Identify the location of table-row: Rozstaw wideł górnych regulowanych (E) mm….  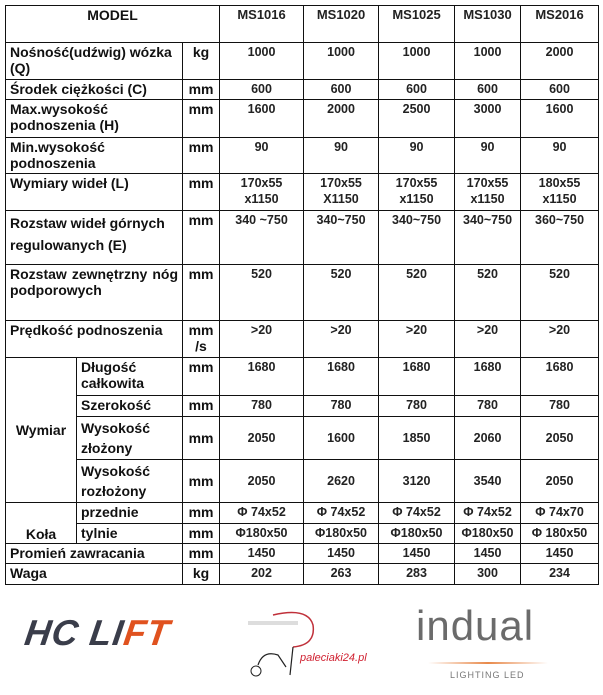
(302, 237).